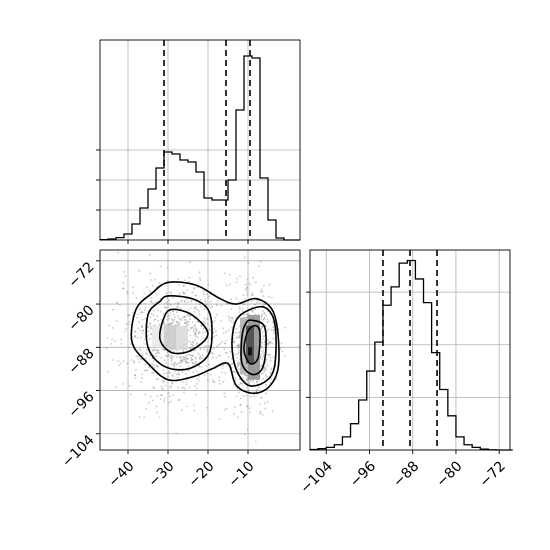 This screenshot has width=550, height=550. Describe the element at coordinates (81, 405) in the screenshot. I see `y-tick-label-1: −96` at that location.